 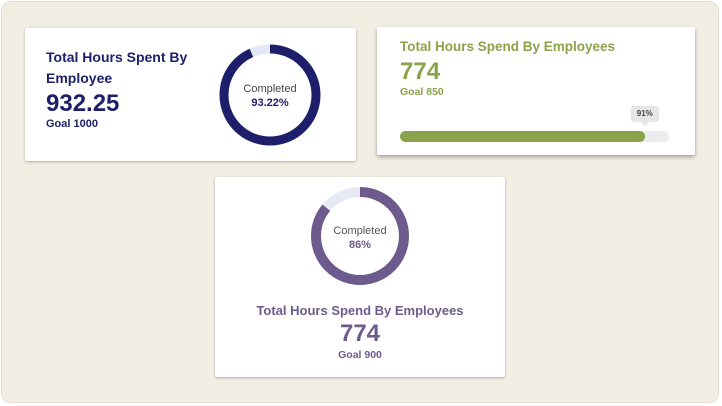 What do you see at coordinates (360, 245) in the screenshot?
I see `donut-percent: 86%` at bounding box center [360, 245].